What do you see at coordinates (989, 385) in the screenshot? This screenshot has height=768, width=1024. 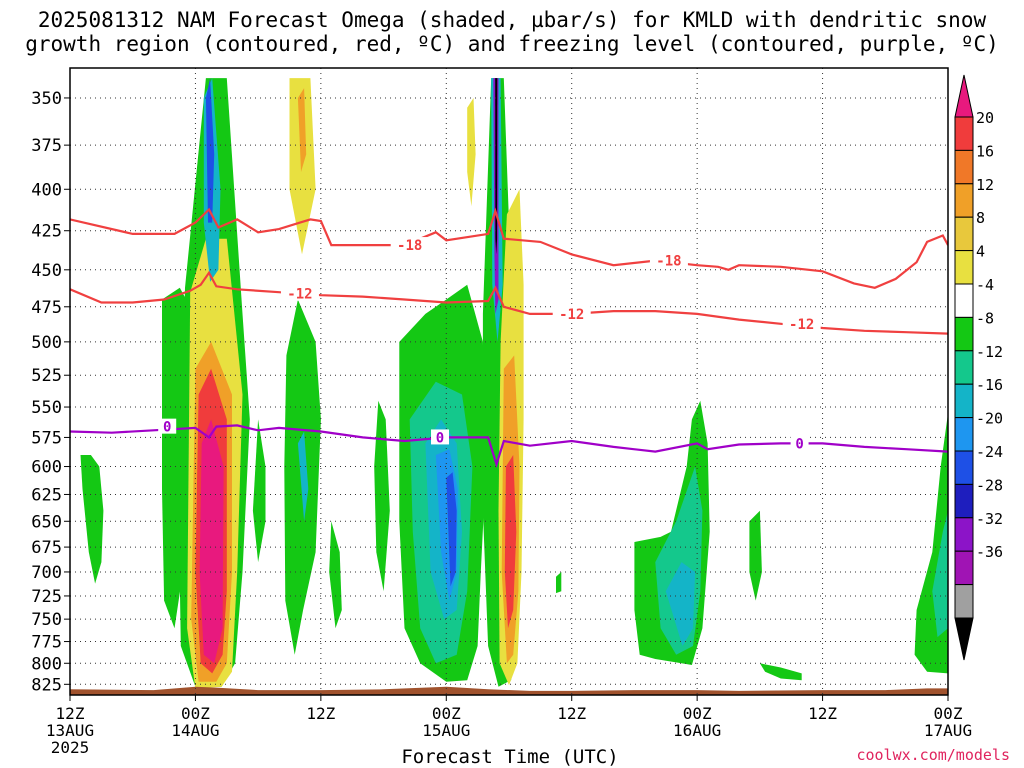 I see `colorbar-label-8: -16` at bounding box center [989, 385].